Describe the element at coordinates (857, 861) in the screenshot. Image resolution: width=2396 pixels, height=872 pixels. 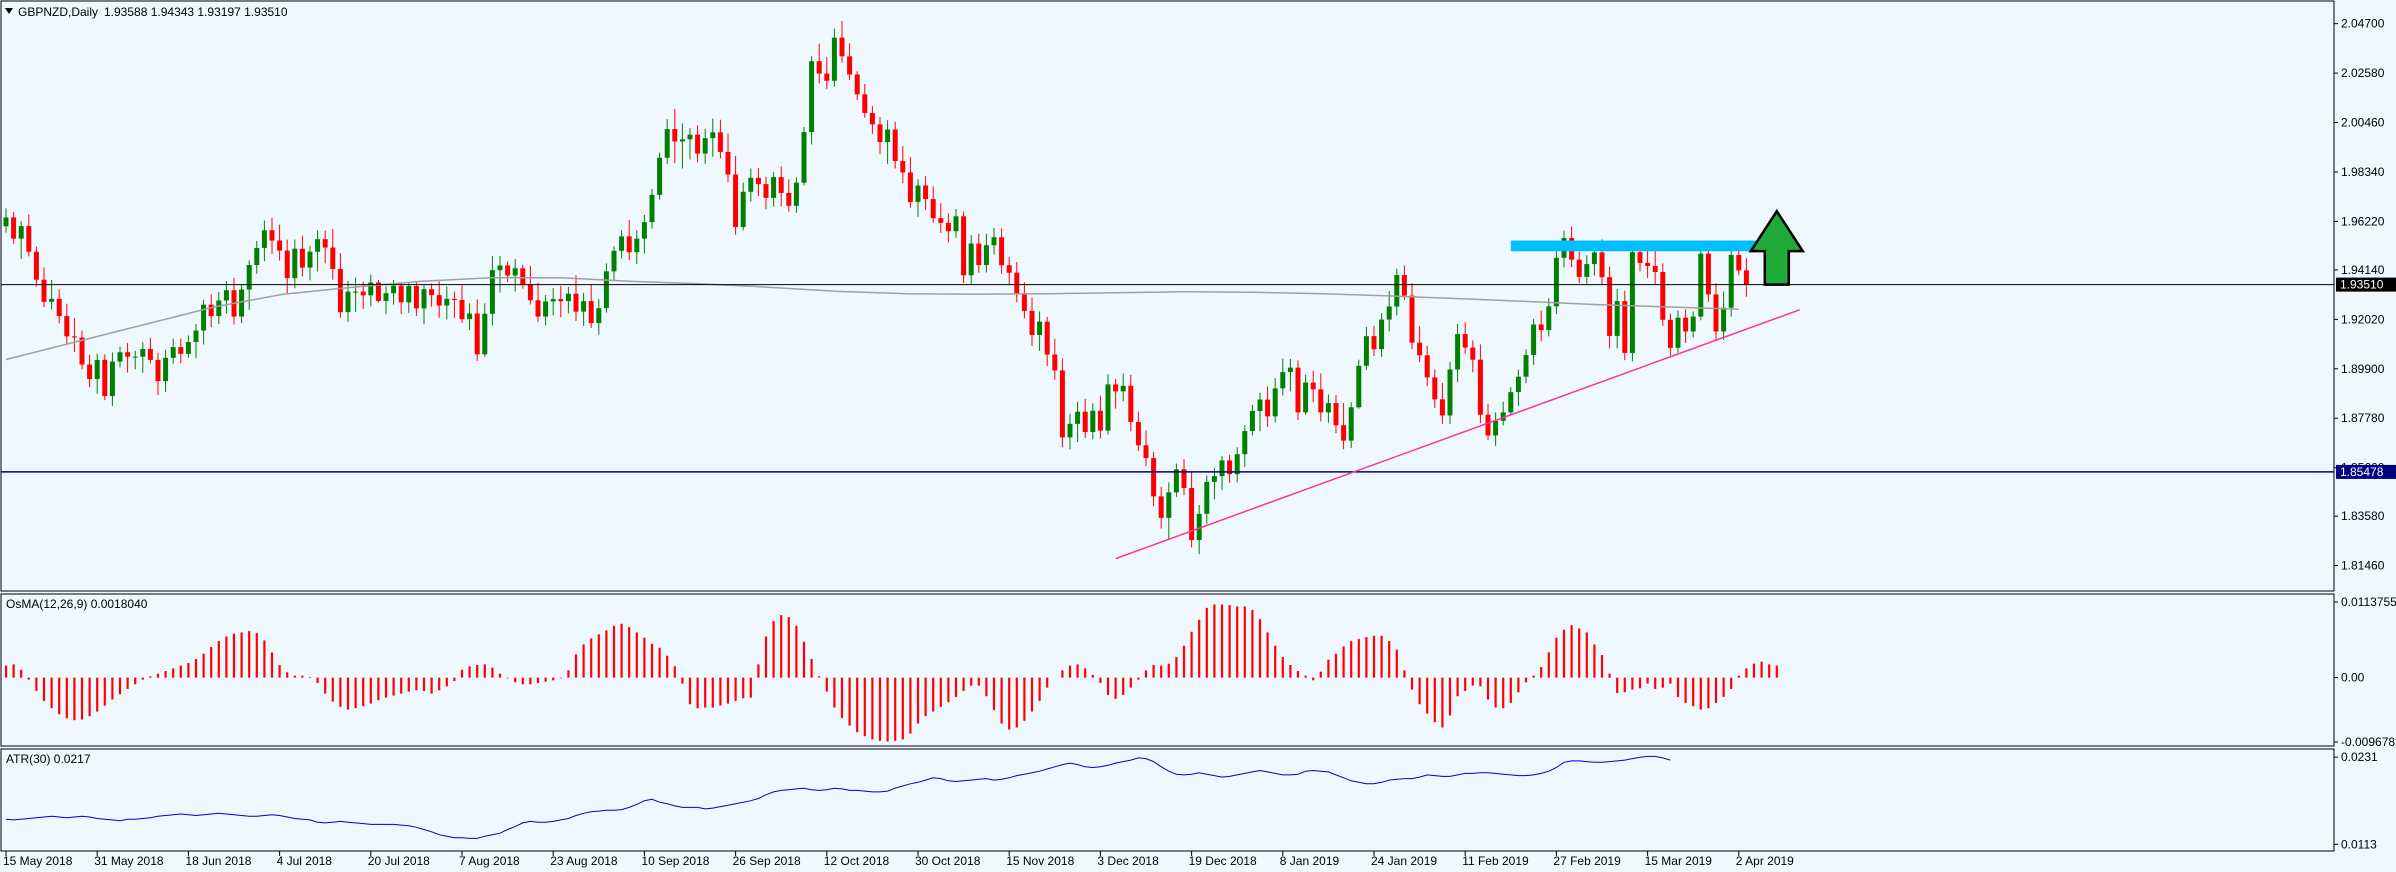
I see `time-tick-label: 12 Oct 2018` at that location.